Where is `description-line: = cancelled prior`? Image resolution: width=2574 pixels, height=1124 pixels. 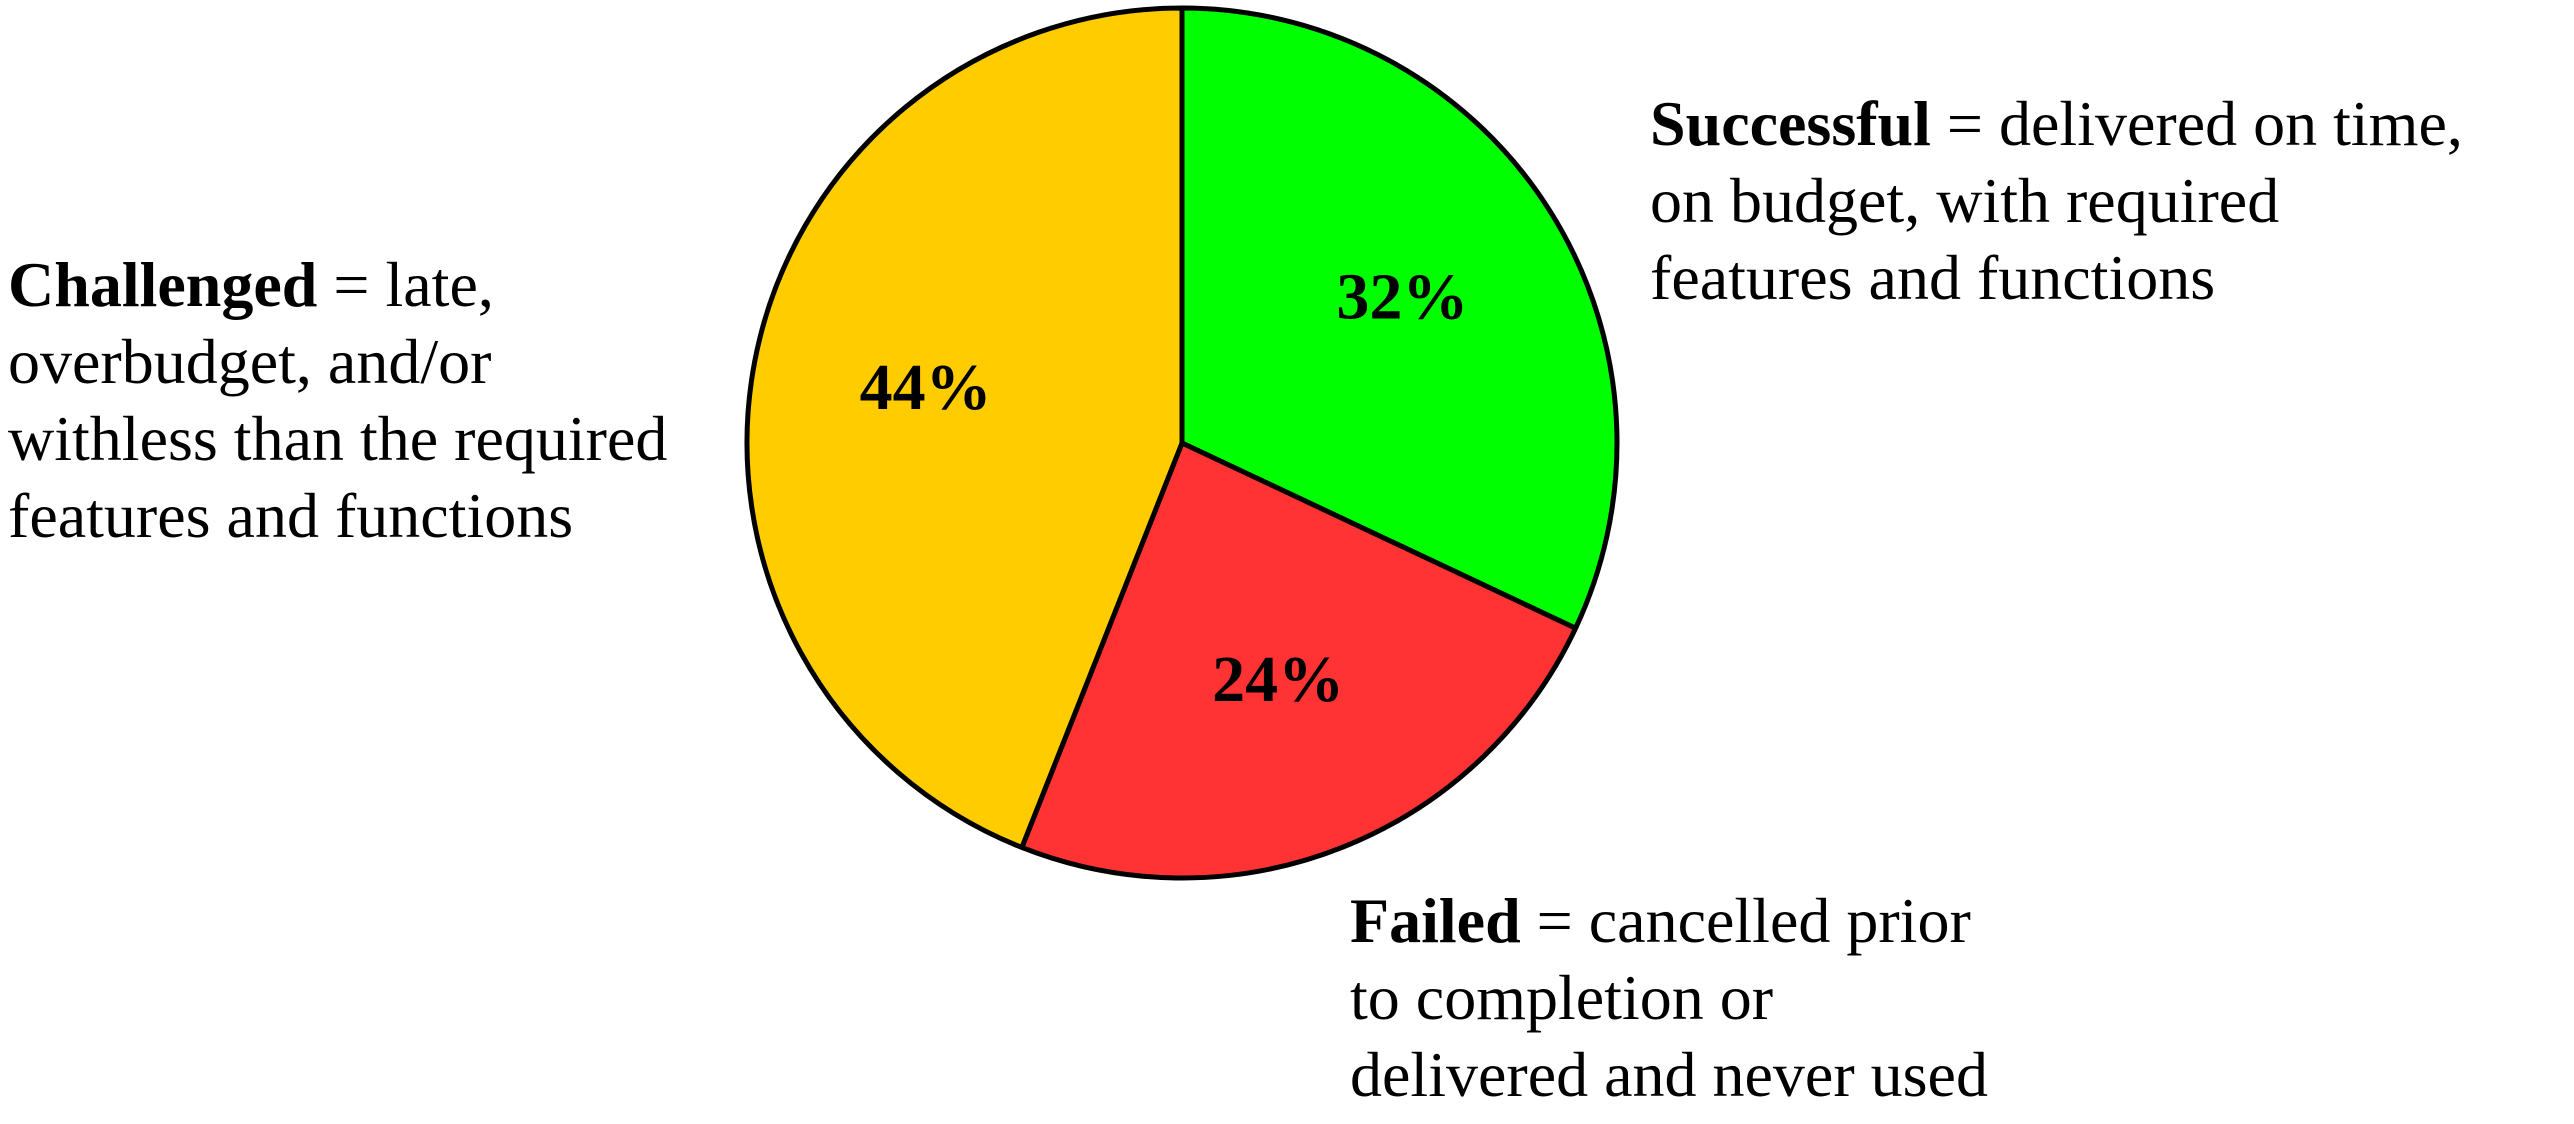 description-line: = cancelled prior is located at coordinates (1754, 920).